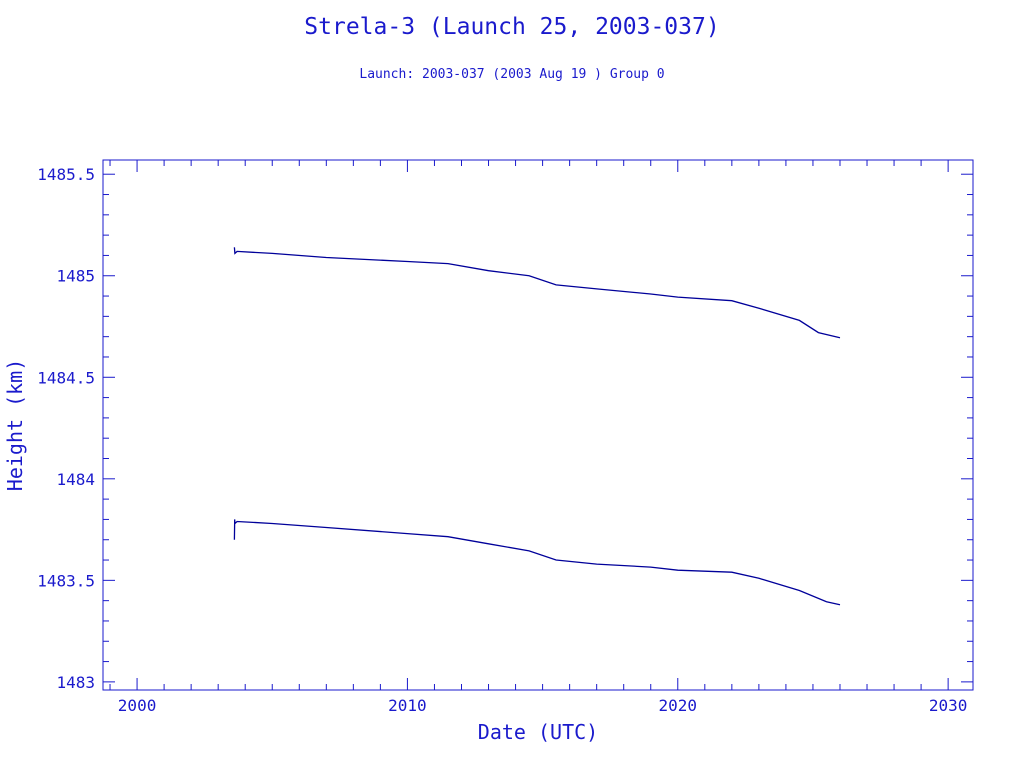 The width and height of the screenshot is (1024, 768). What do you see at coordinates (948, 705) in the screenshot?
I see `x-tick-label: 2030` at bounding box center [948, 705].